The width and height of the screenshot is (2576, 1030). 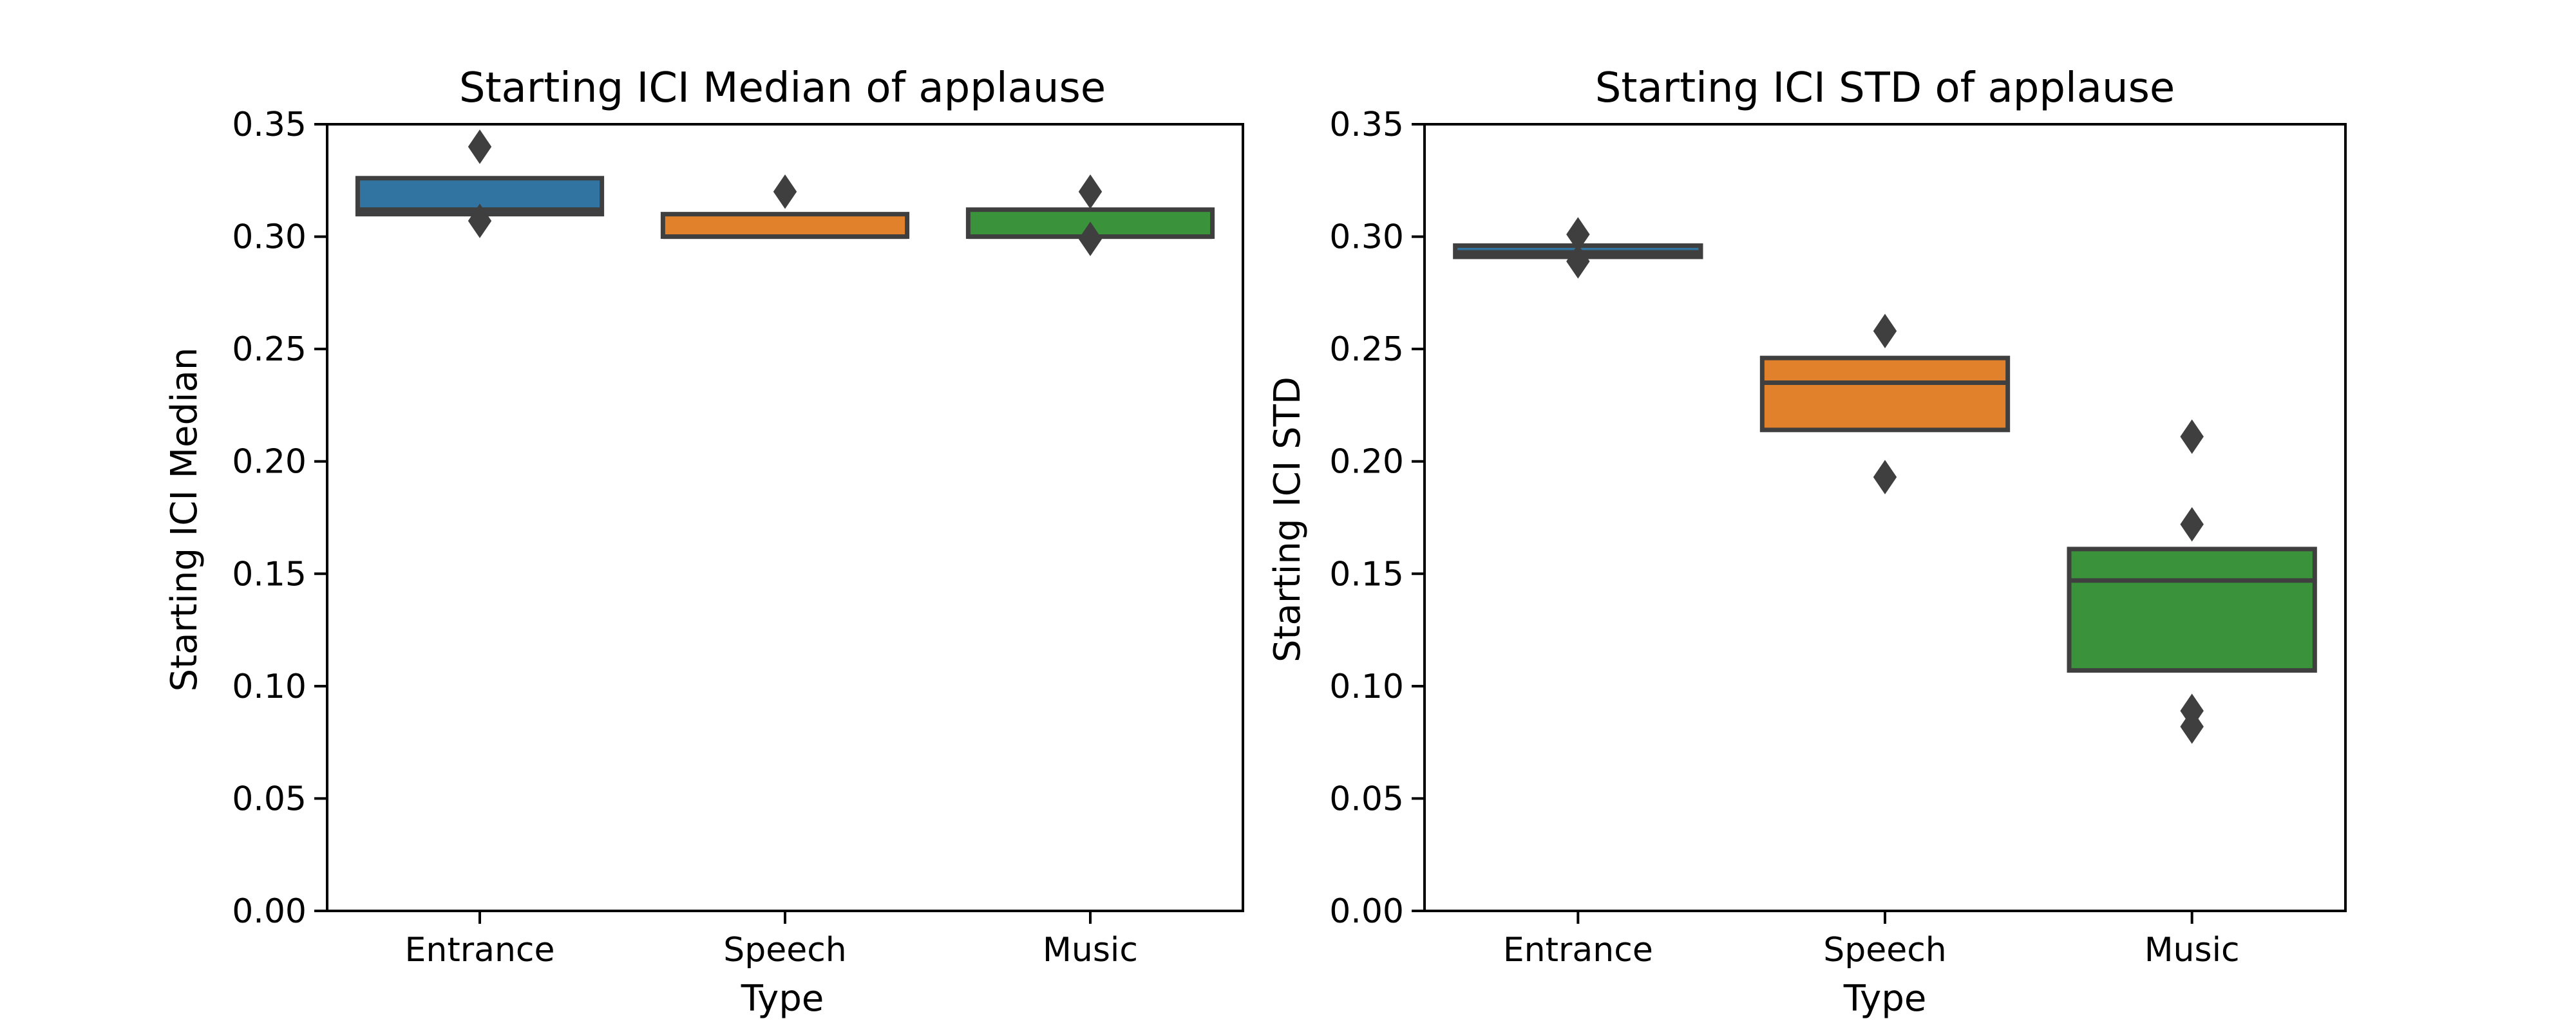 I want to click on chart-title: Starting ICI STD of applause, so click(x=1885, y=88).